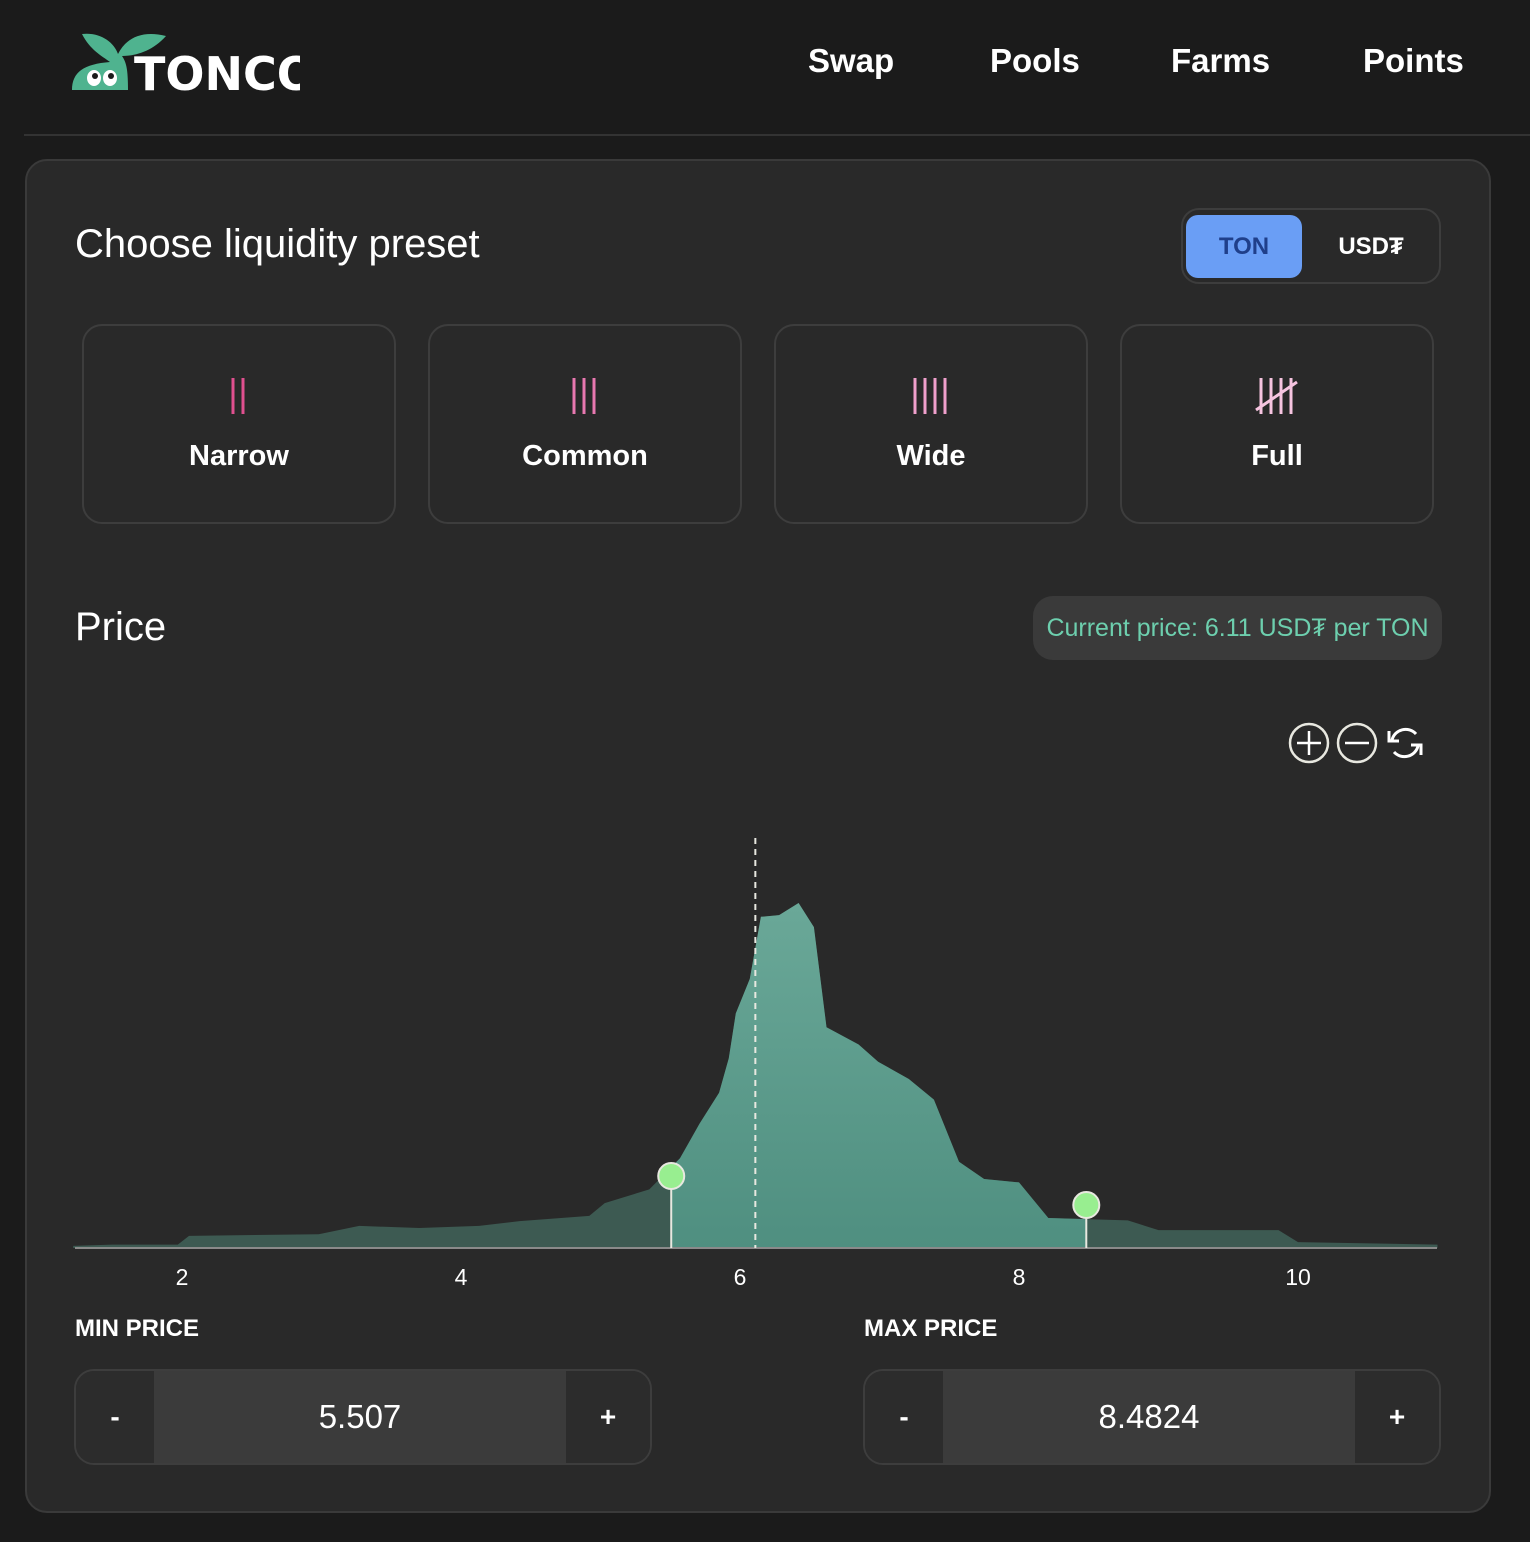 The width and height of the screenshot is (1530, 1542). Describe the element at coordinates (1086, 1205) in the screenshot. I see `max-price-handle` at that location.